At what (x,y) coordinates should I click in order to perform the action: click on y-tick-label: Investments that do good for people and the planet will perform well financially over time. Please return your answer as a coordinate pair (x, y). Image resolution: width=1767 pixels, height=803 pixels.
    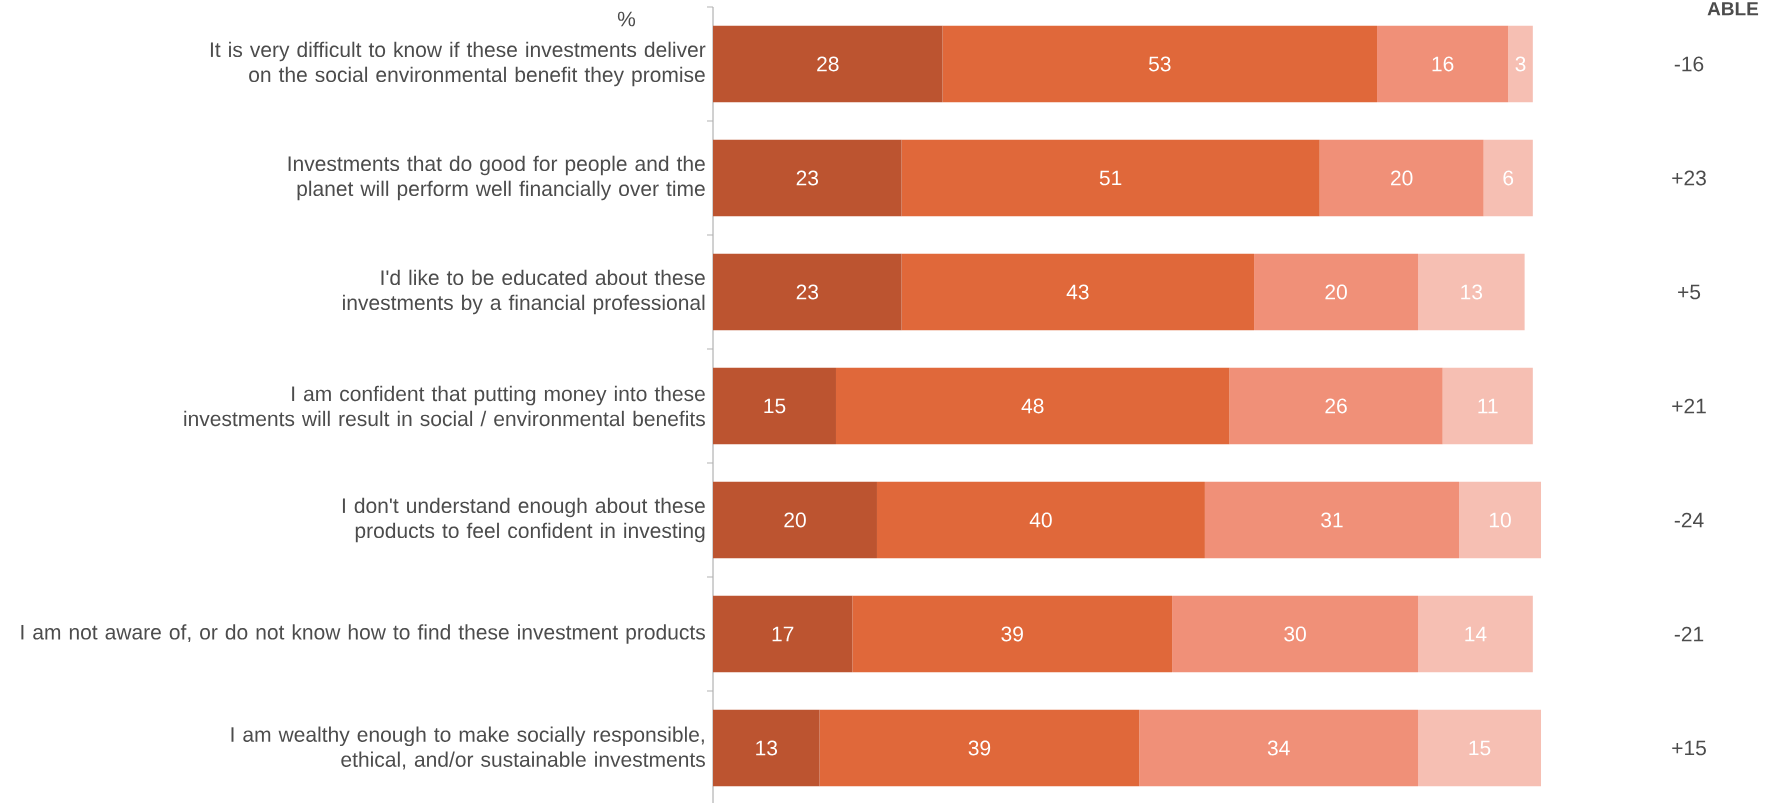
    Looking at the image, I should click on (496, 178).